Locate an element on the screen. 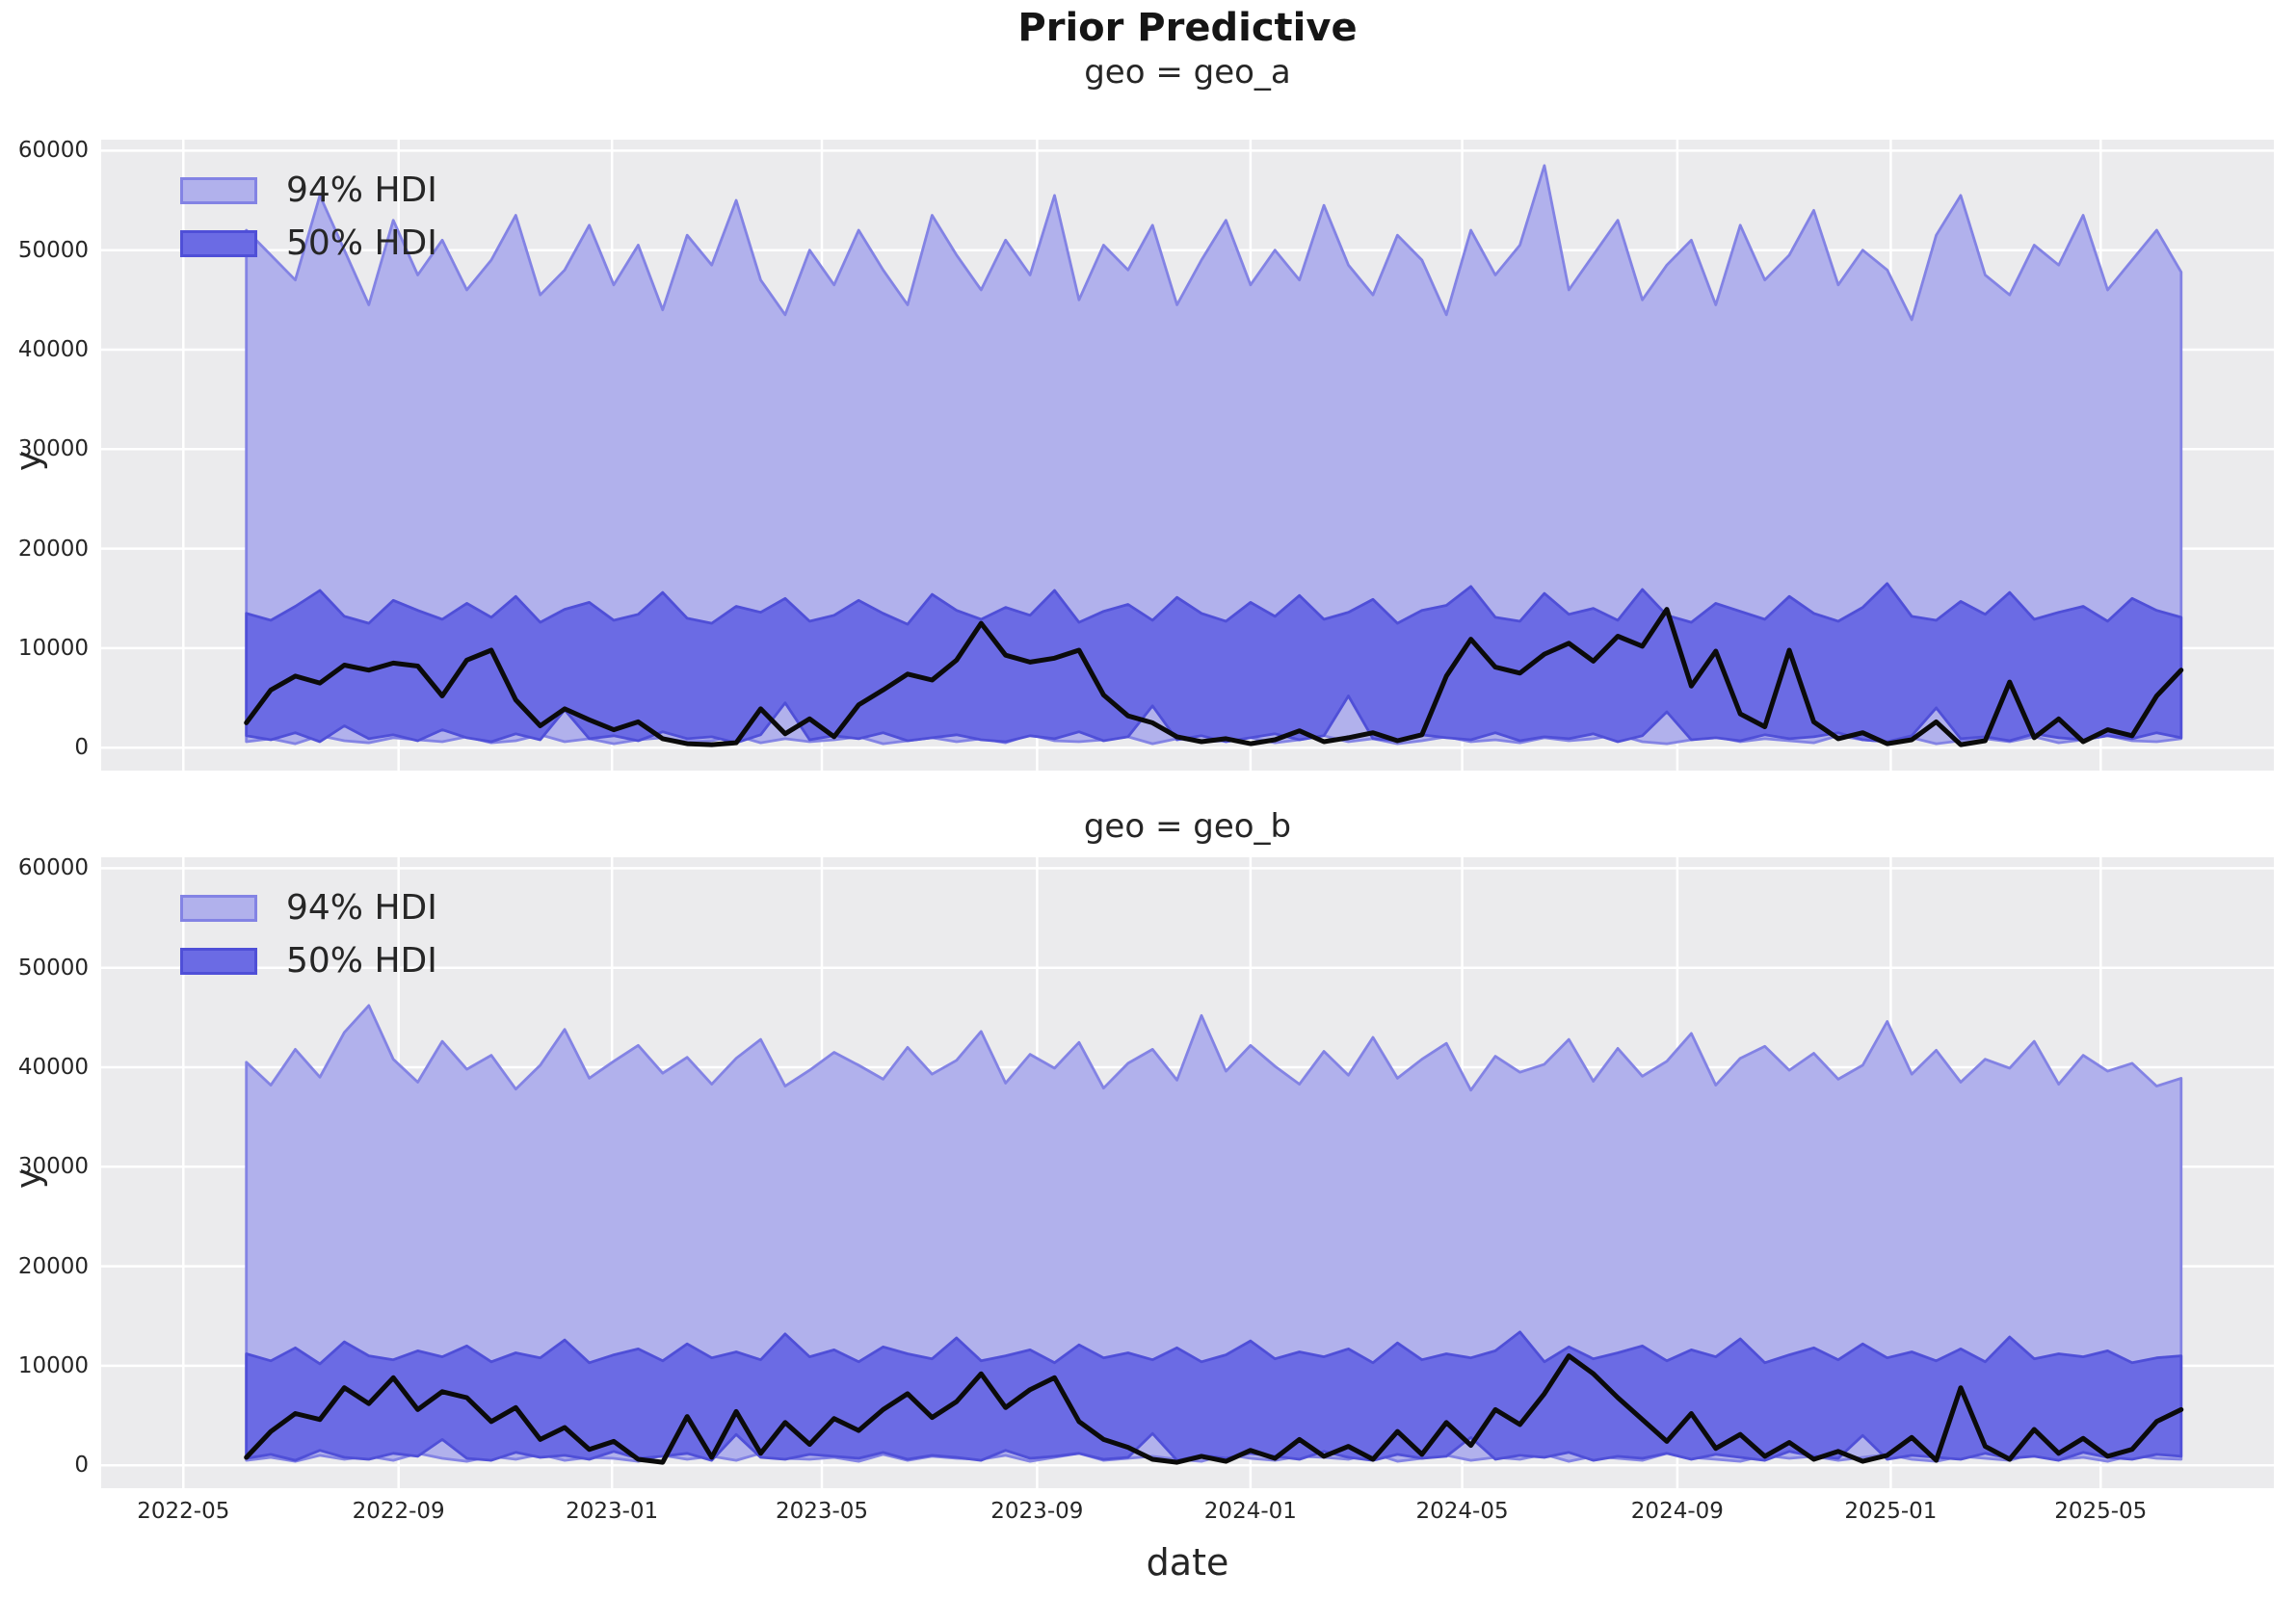 The image size is (2296, 1598). subplot-title-geo-b: geo = geo_b is located at coordinates (1188, 826).